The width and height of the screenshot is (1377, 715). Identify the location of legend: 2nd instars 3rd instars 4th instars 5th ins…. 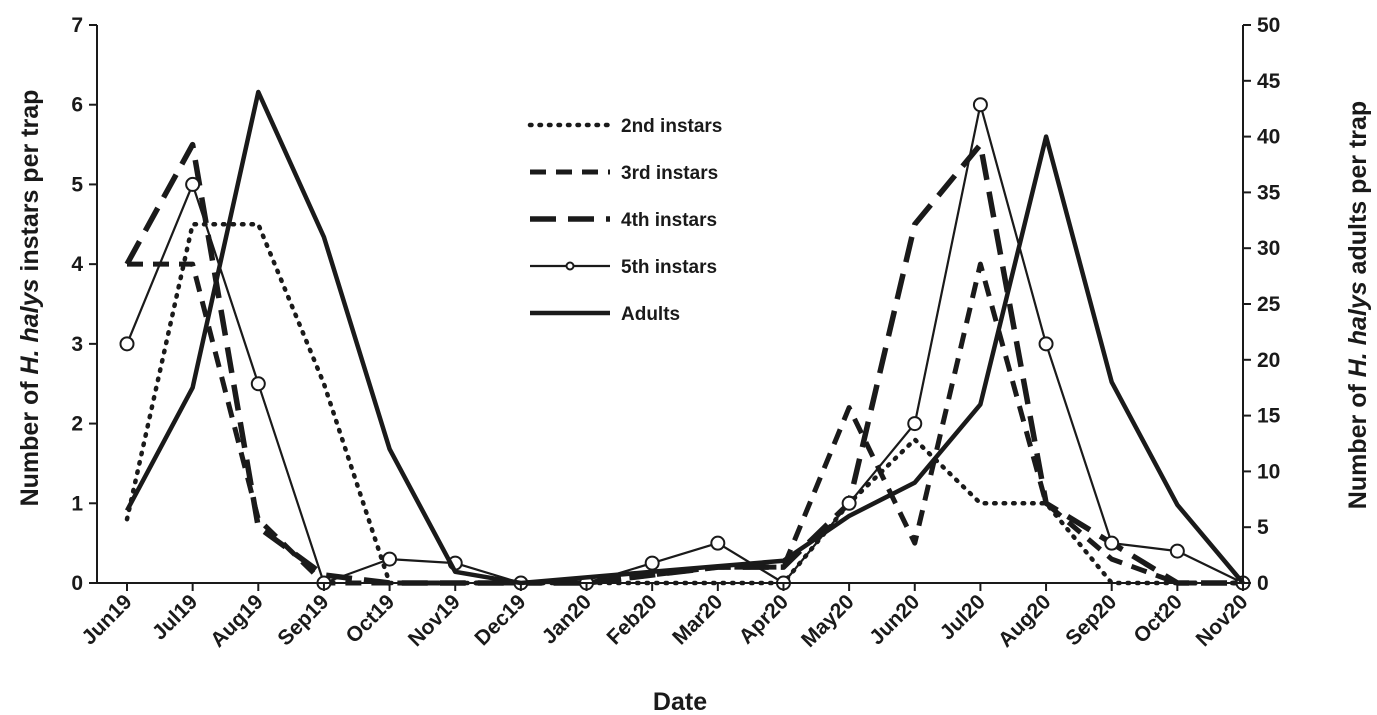
(624, 220).